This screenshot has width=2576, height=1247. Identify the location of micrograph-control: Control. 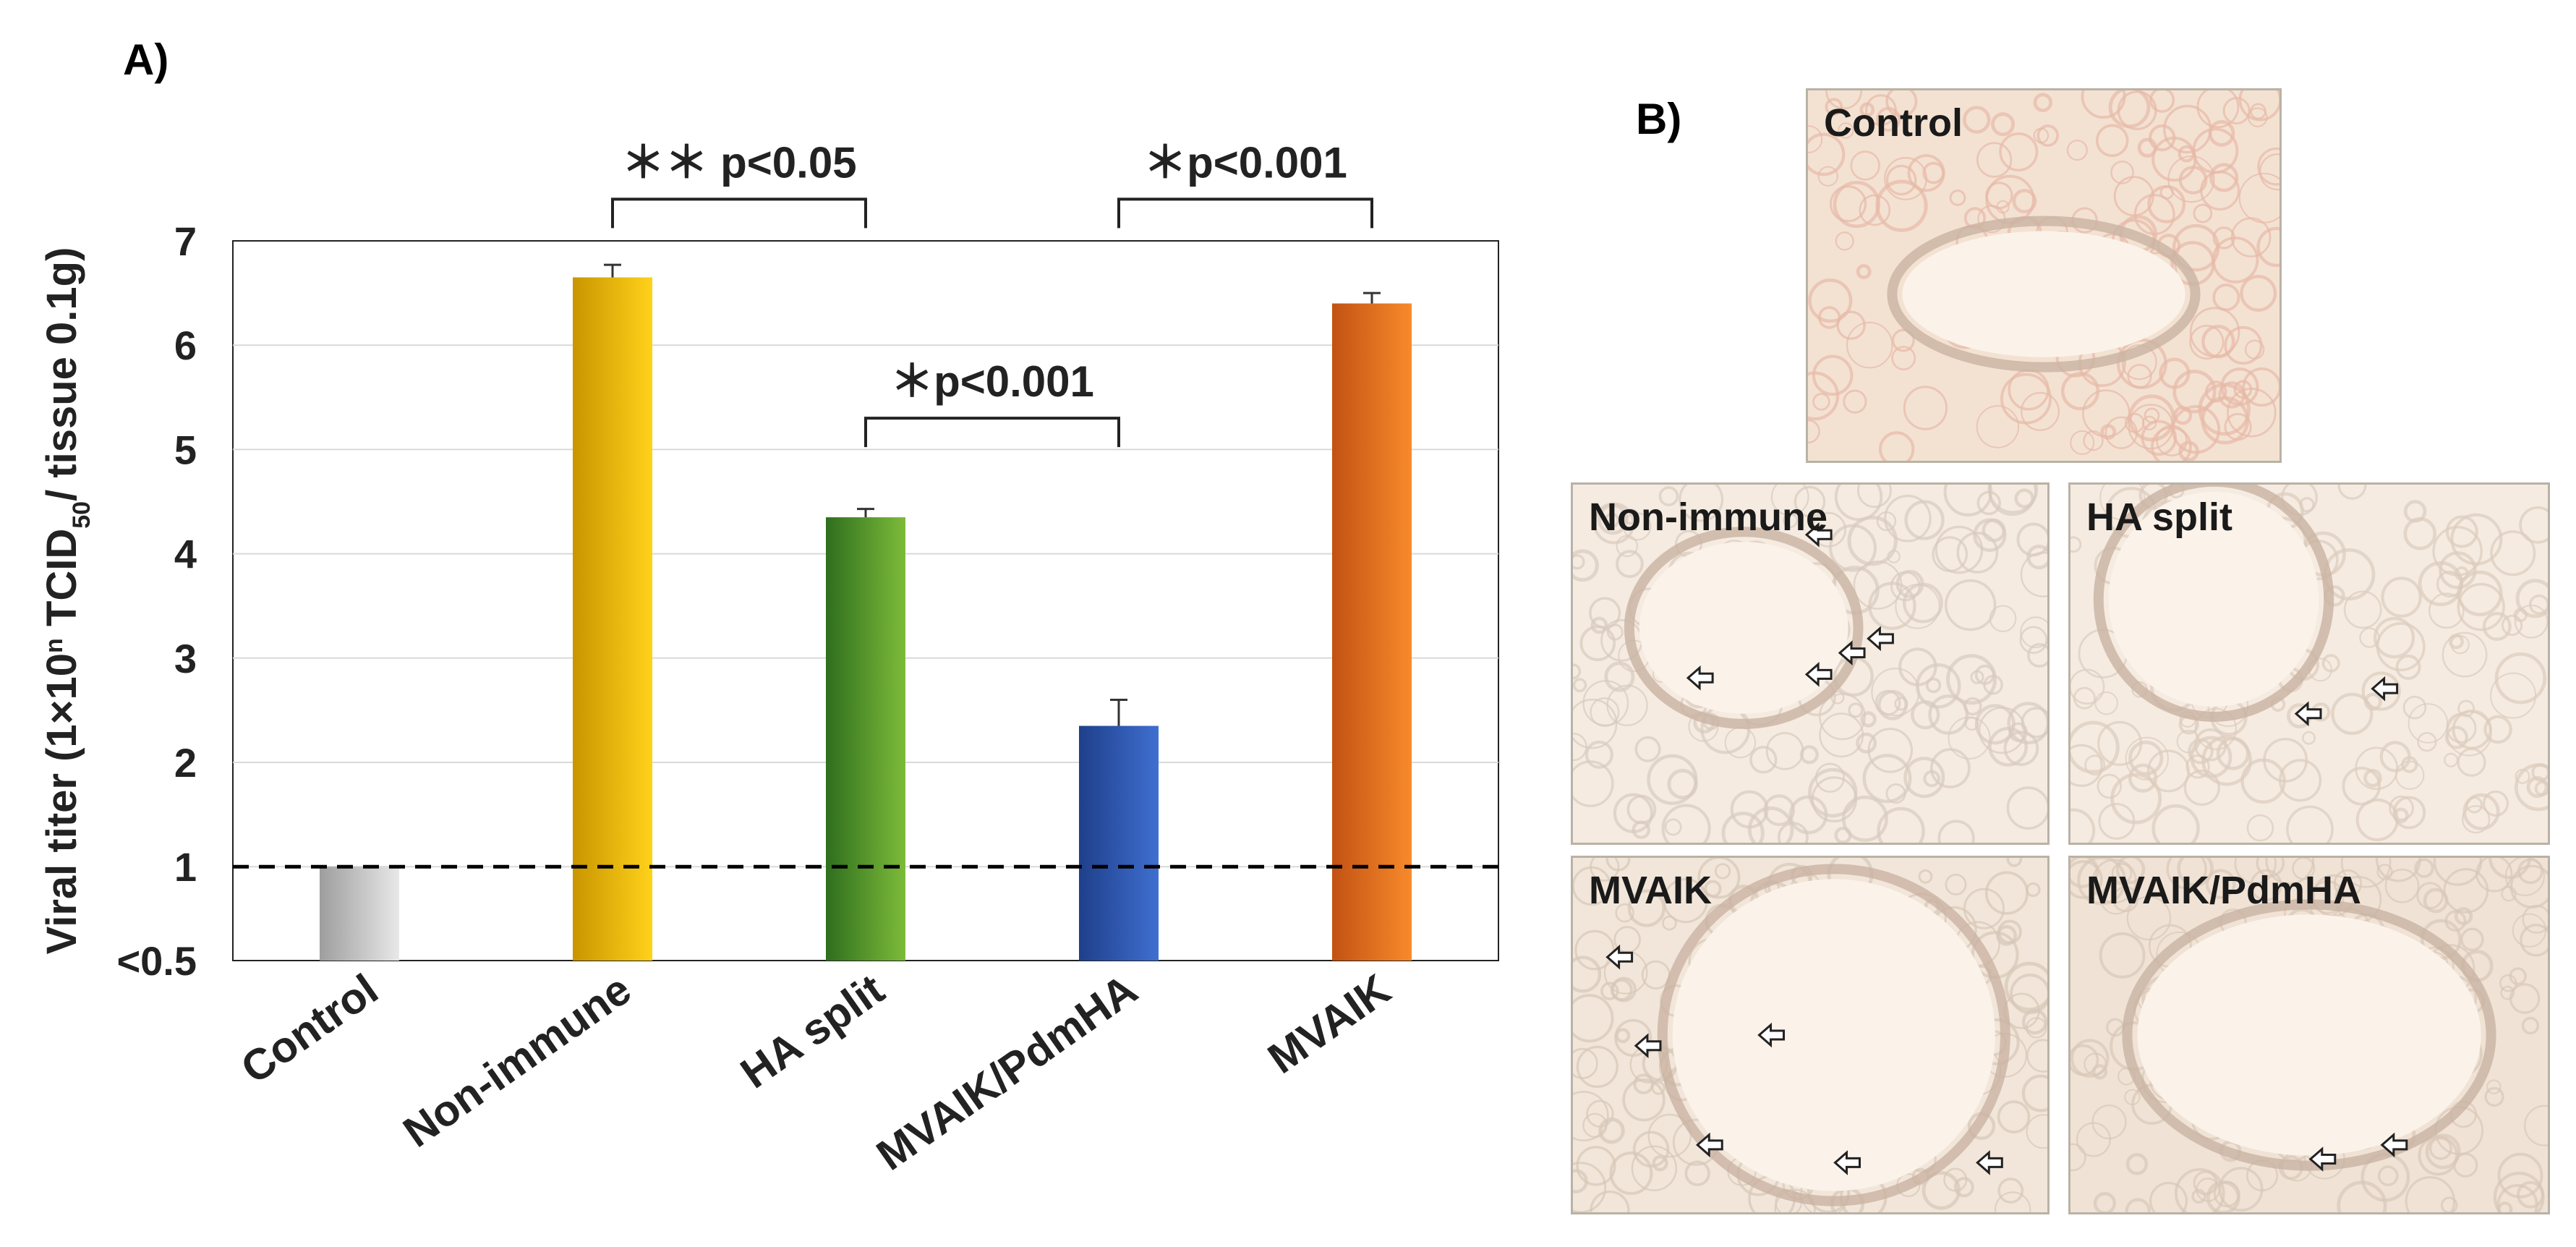
(2044, 276).